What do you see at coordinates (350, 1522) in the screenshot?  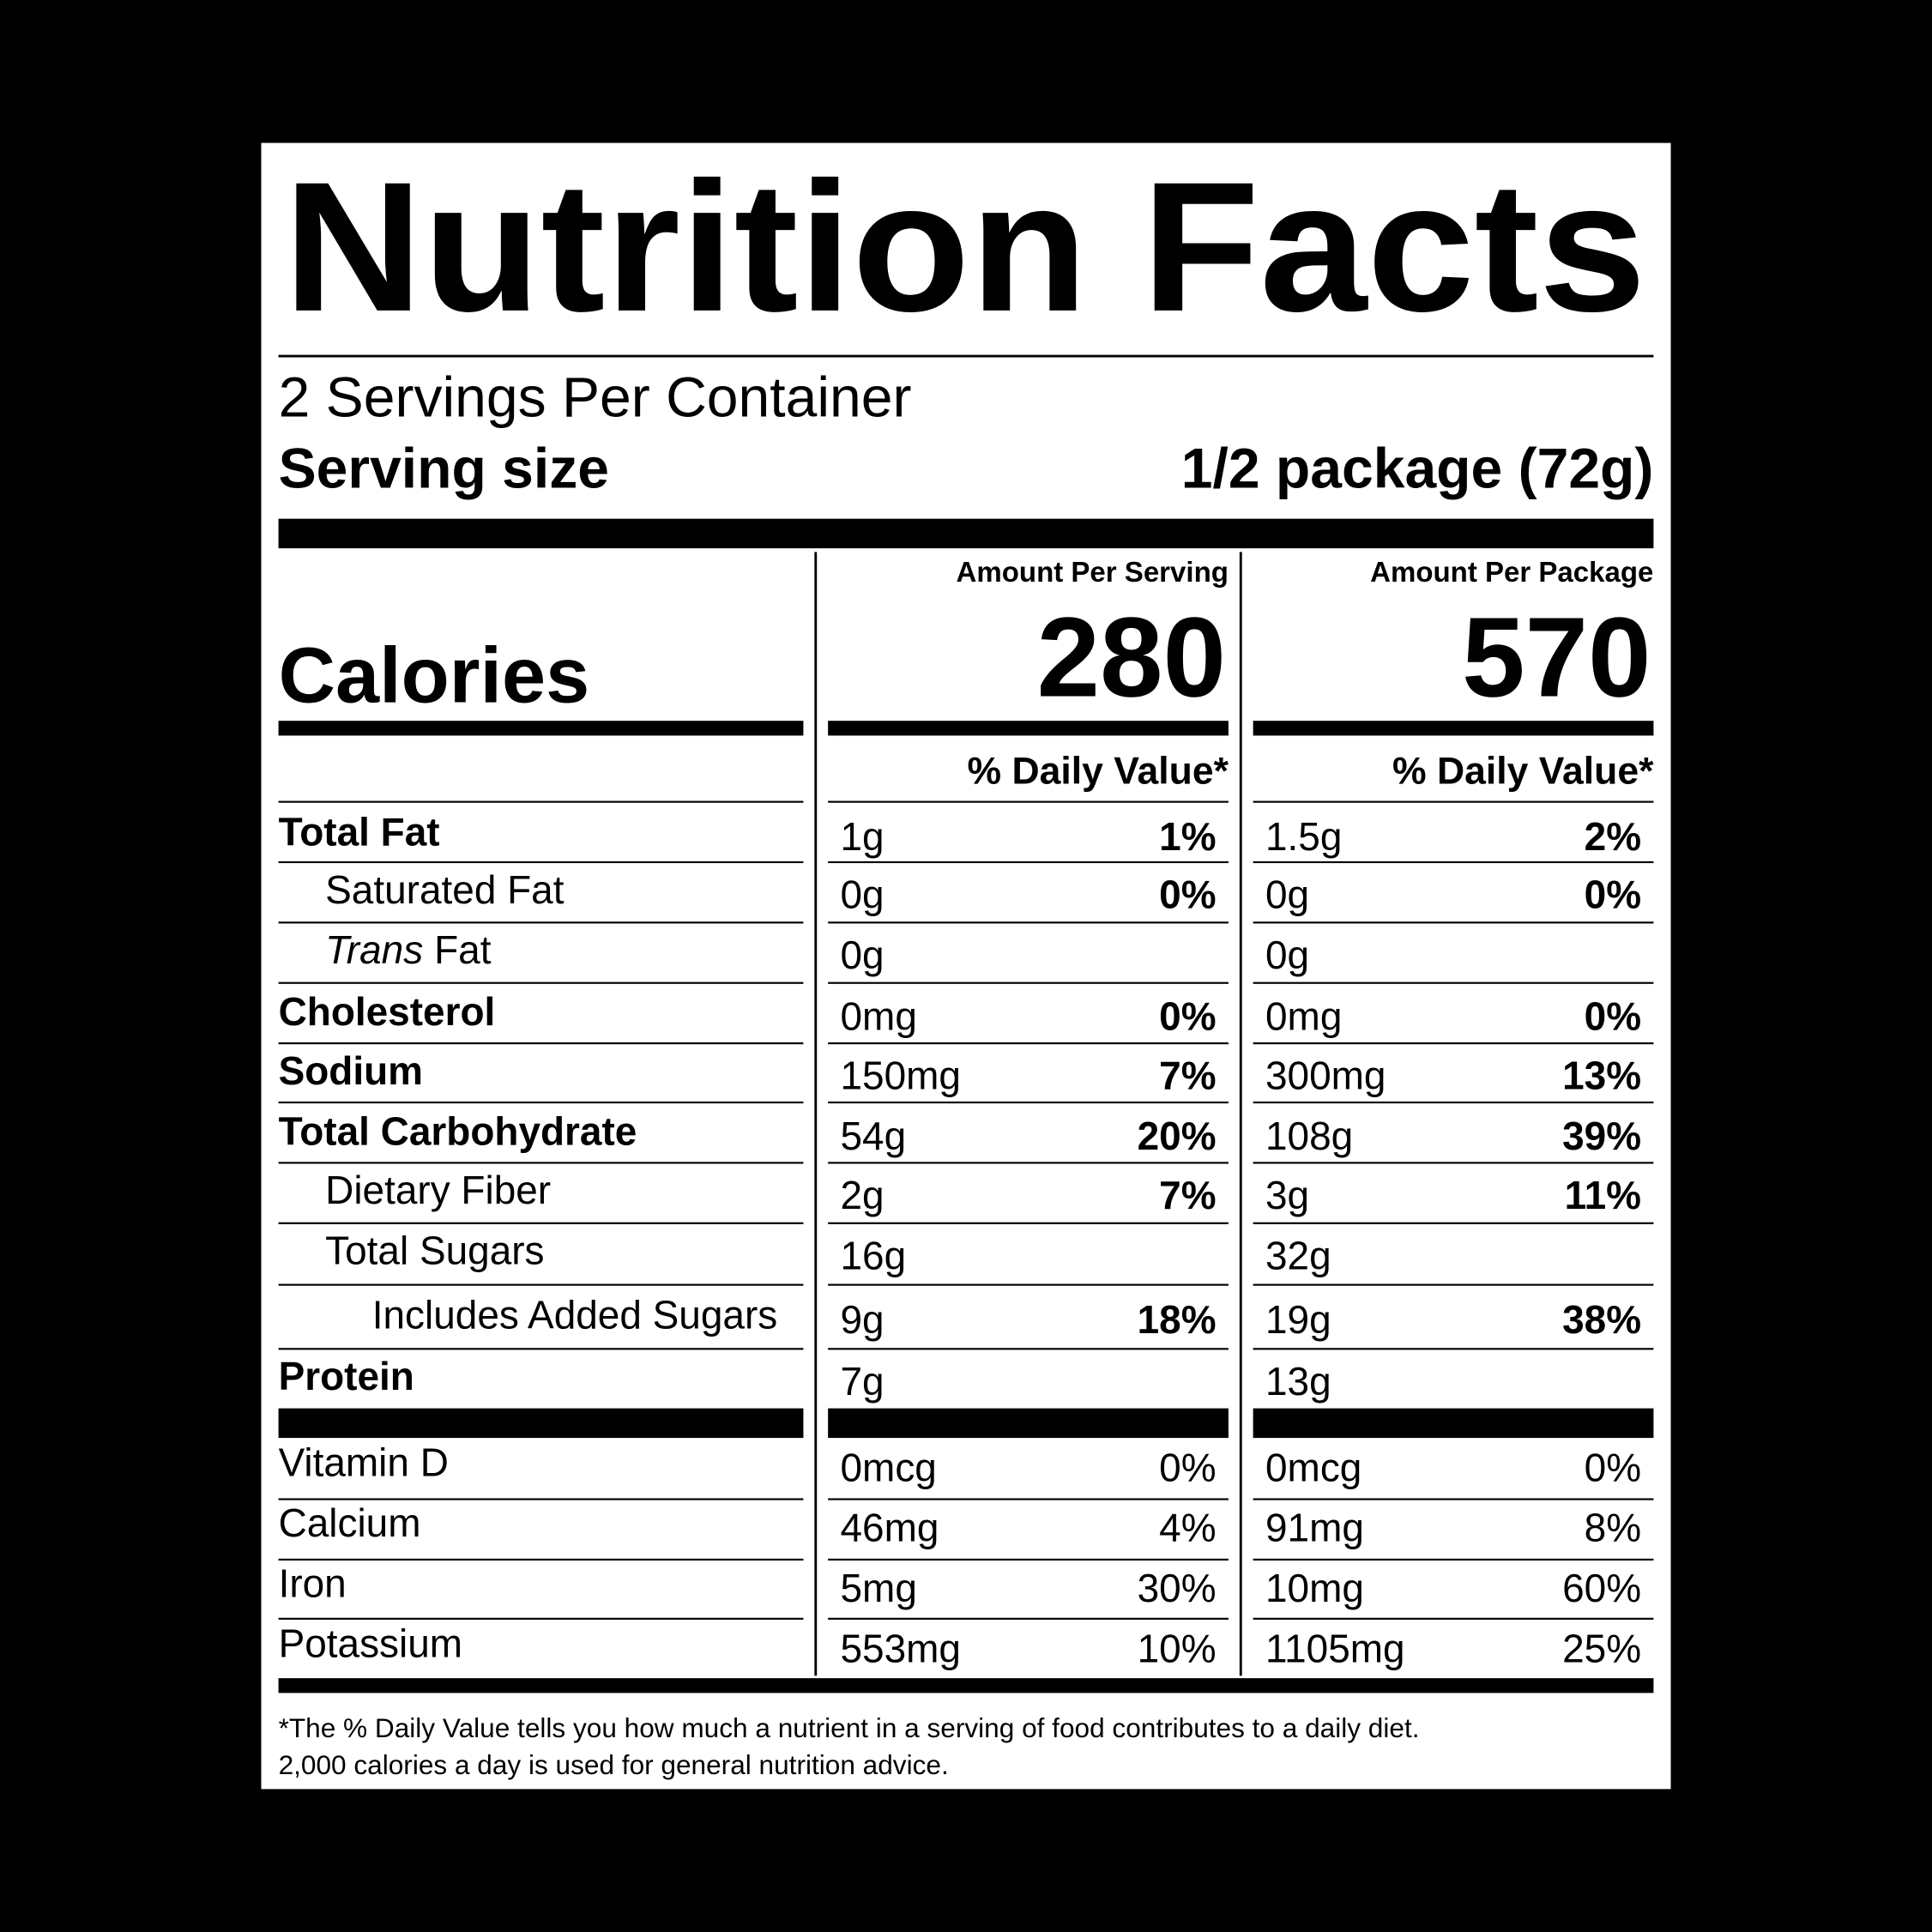 I see `vitamin-label: Calcium` at bounding box center [350, 1522].